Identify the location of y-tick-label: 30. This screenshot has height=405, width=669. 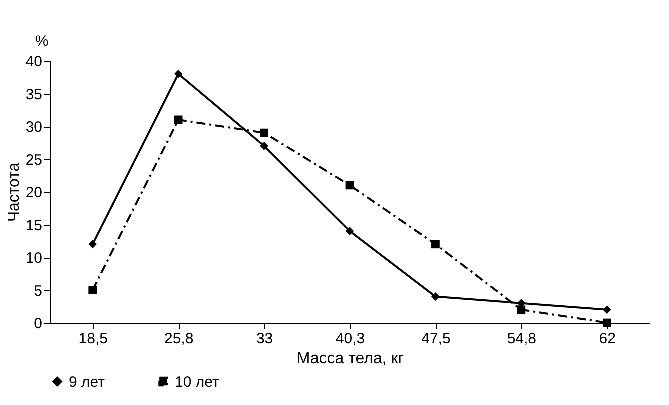
(34, 127).